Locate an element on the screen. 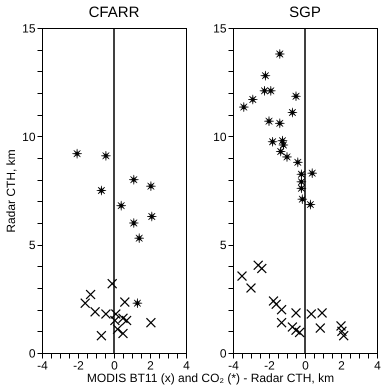 The image size is (381, 391). y-axis-title: Radar CTH, km is located at coordinates (11, 191).